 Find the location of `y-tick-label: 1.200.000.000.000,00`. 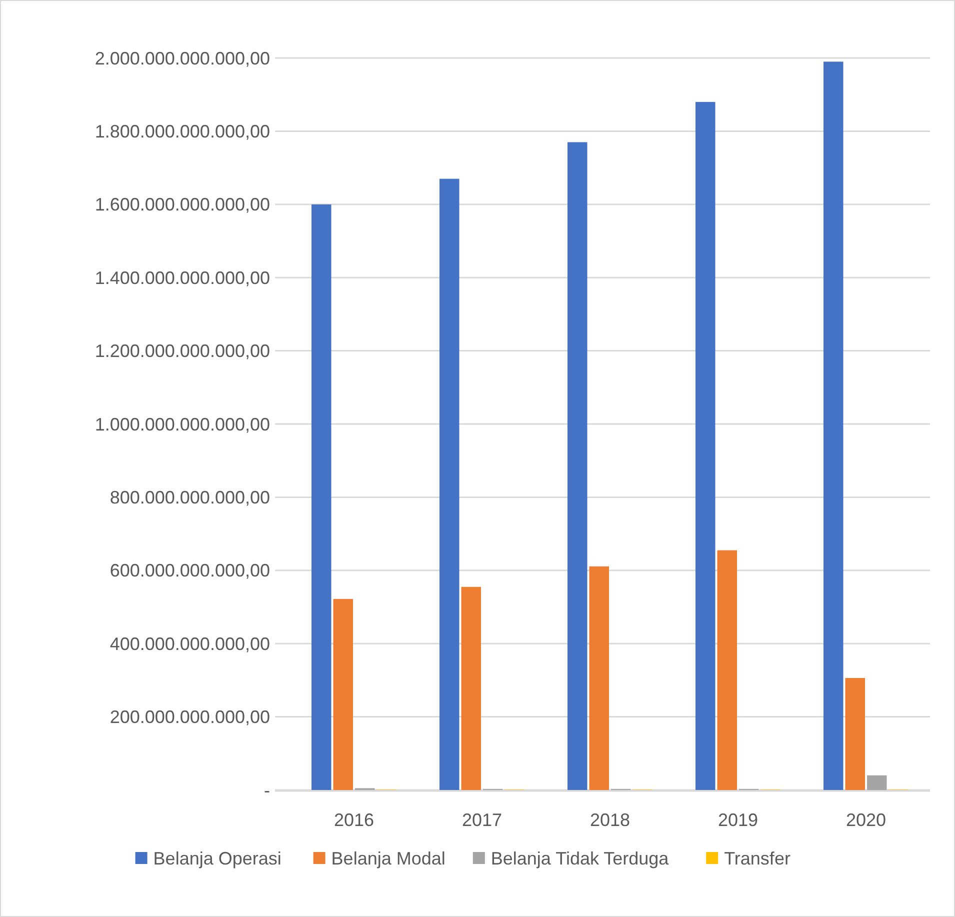

y-tick-label: 1.200.000.000.000,00 is located at coordinates (182, 351).